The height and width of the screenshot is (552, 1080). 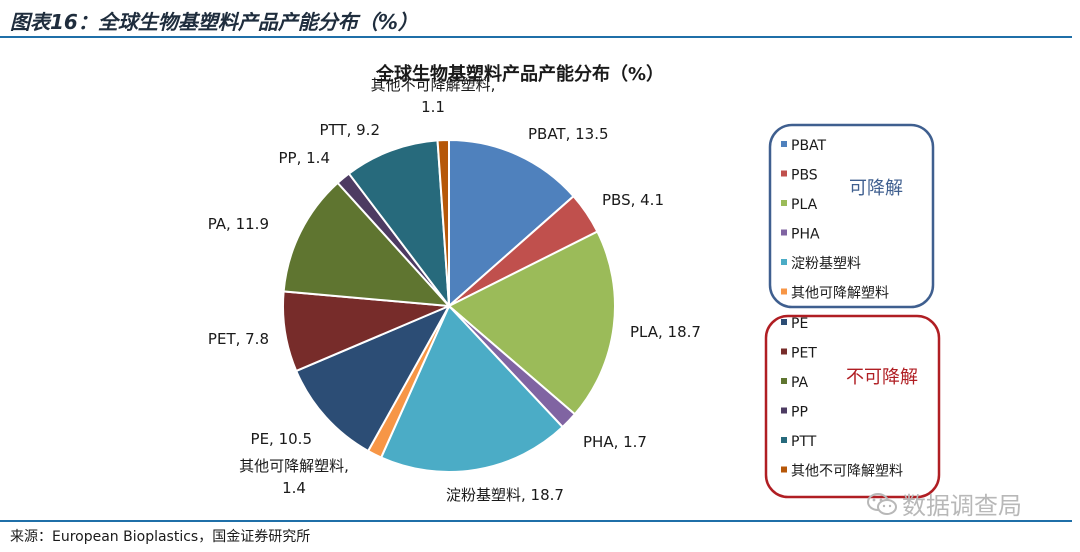 I want to click on slice-label-12: 其他不可降解塑料, 1.1, so click(x=433, y=96).